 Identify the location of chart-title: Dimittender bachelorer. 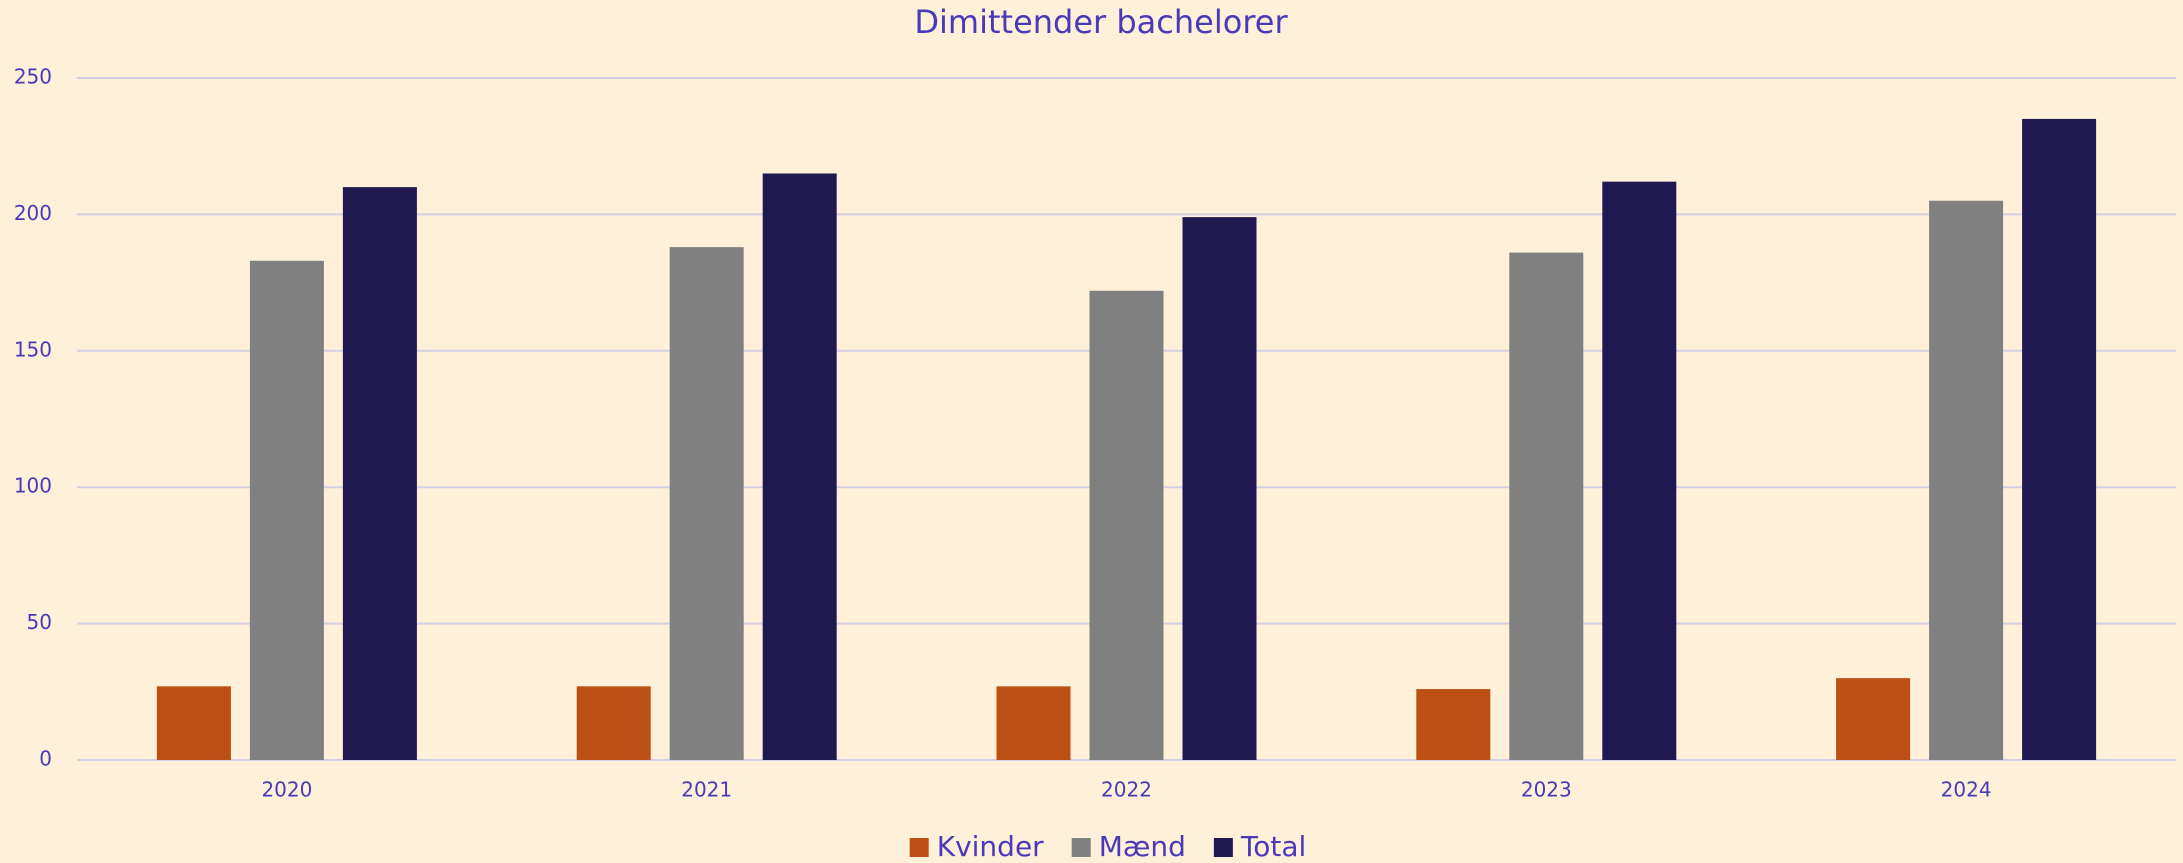
(1101, 22).